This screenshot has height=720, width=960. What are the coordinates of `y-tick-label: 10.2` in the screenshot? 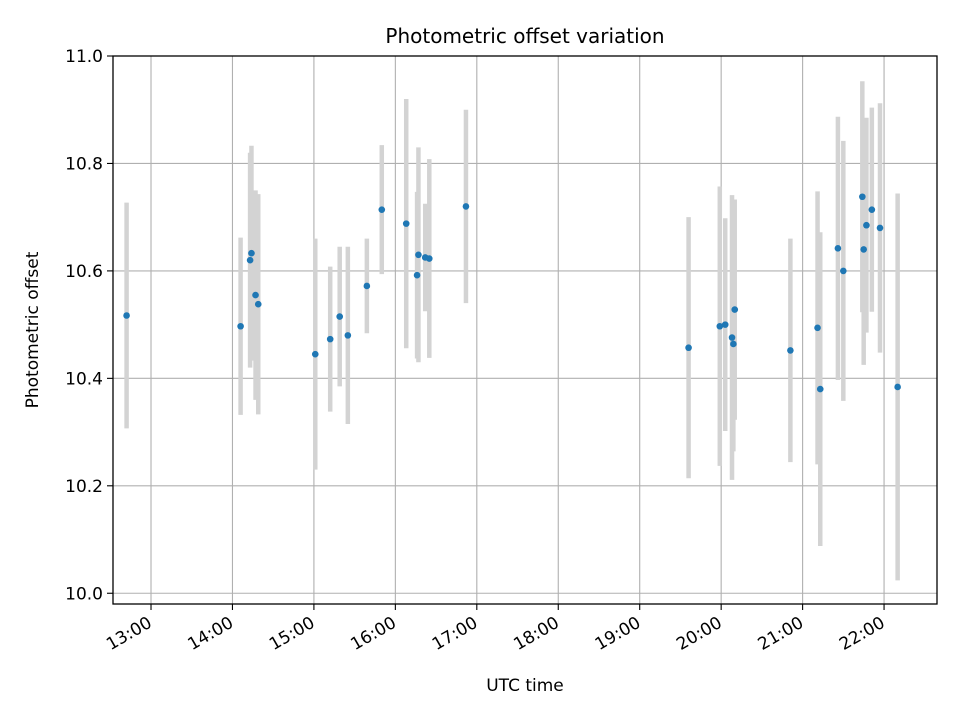 It's located at (84, 487).